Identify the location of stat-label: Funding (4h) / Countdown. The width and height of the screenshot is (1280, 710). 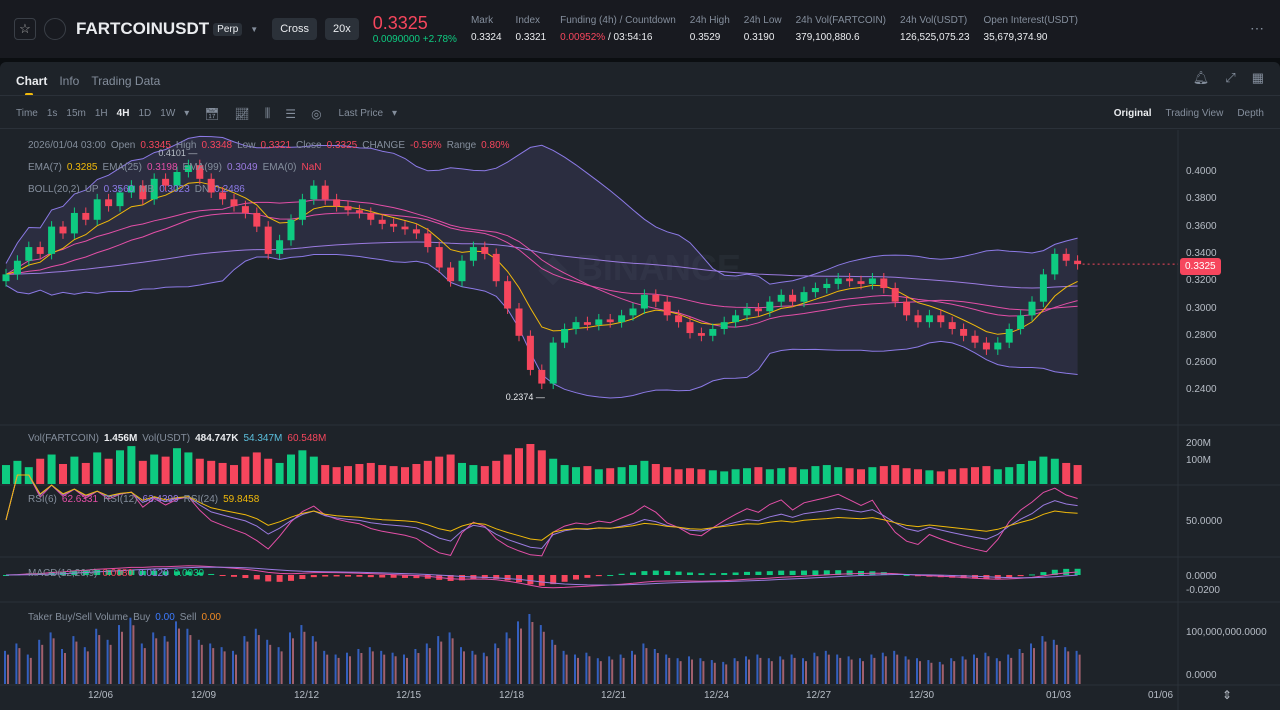
(618, 20).